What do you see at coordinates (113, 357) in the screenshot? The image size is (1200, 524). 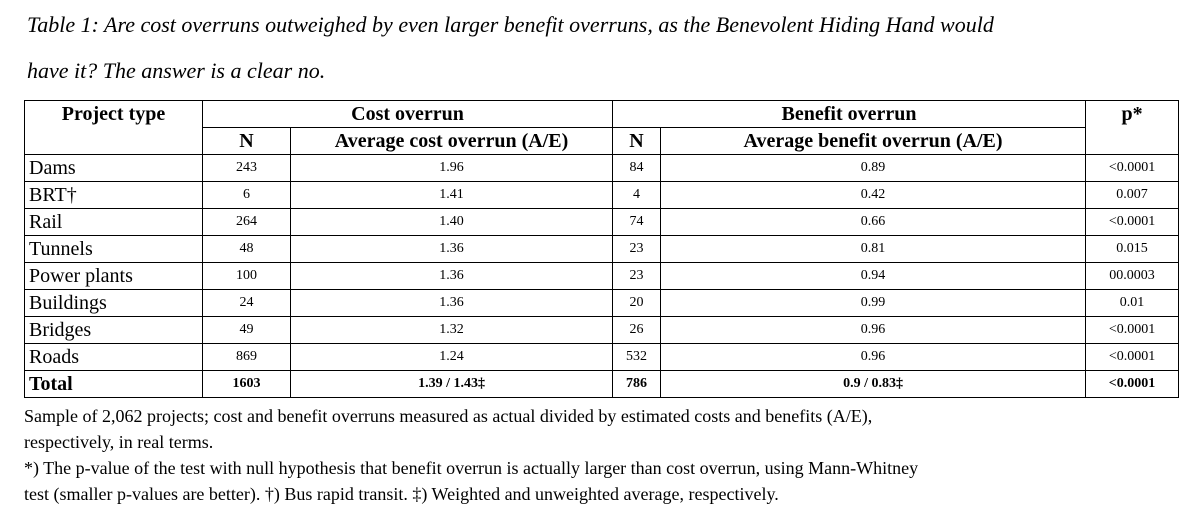 I see `category-cell: Roads` at bounding box center [113, 357].